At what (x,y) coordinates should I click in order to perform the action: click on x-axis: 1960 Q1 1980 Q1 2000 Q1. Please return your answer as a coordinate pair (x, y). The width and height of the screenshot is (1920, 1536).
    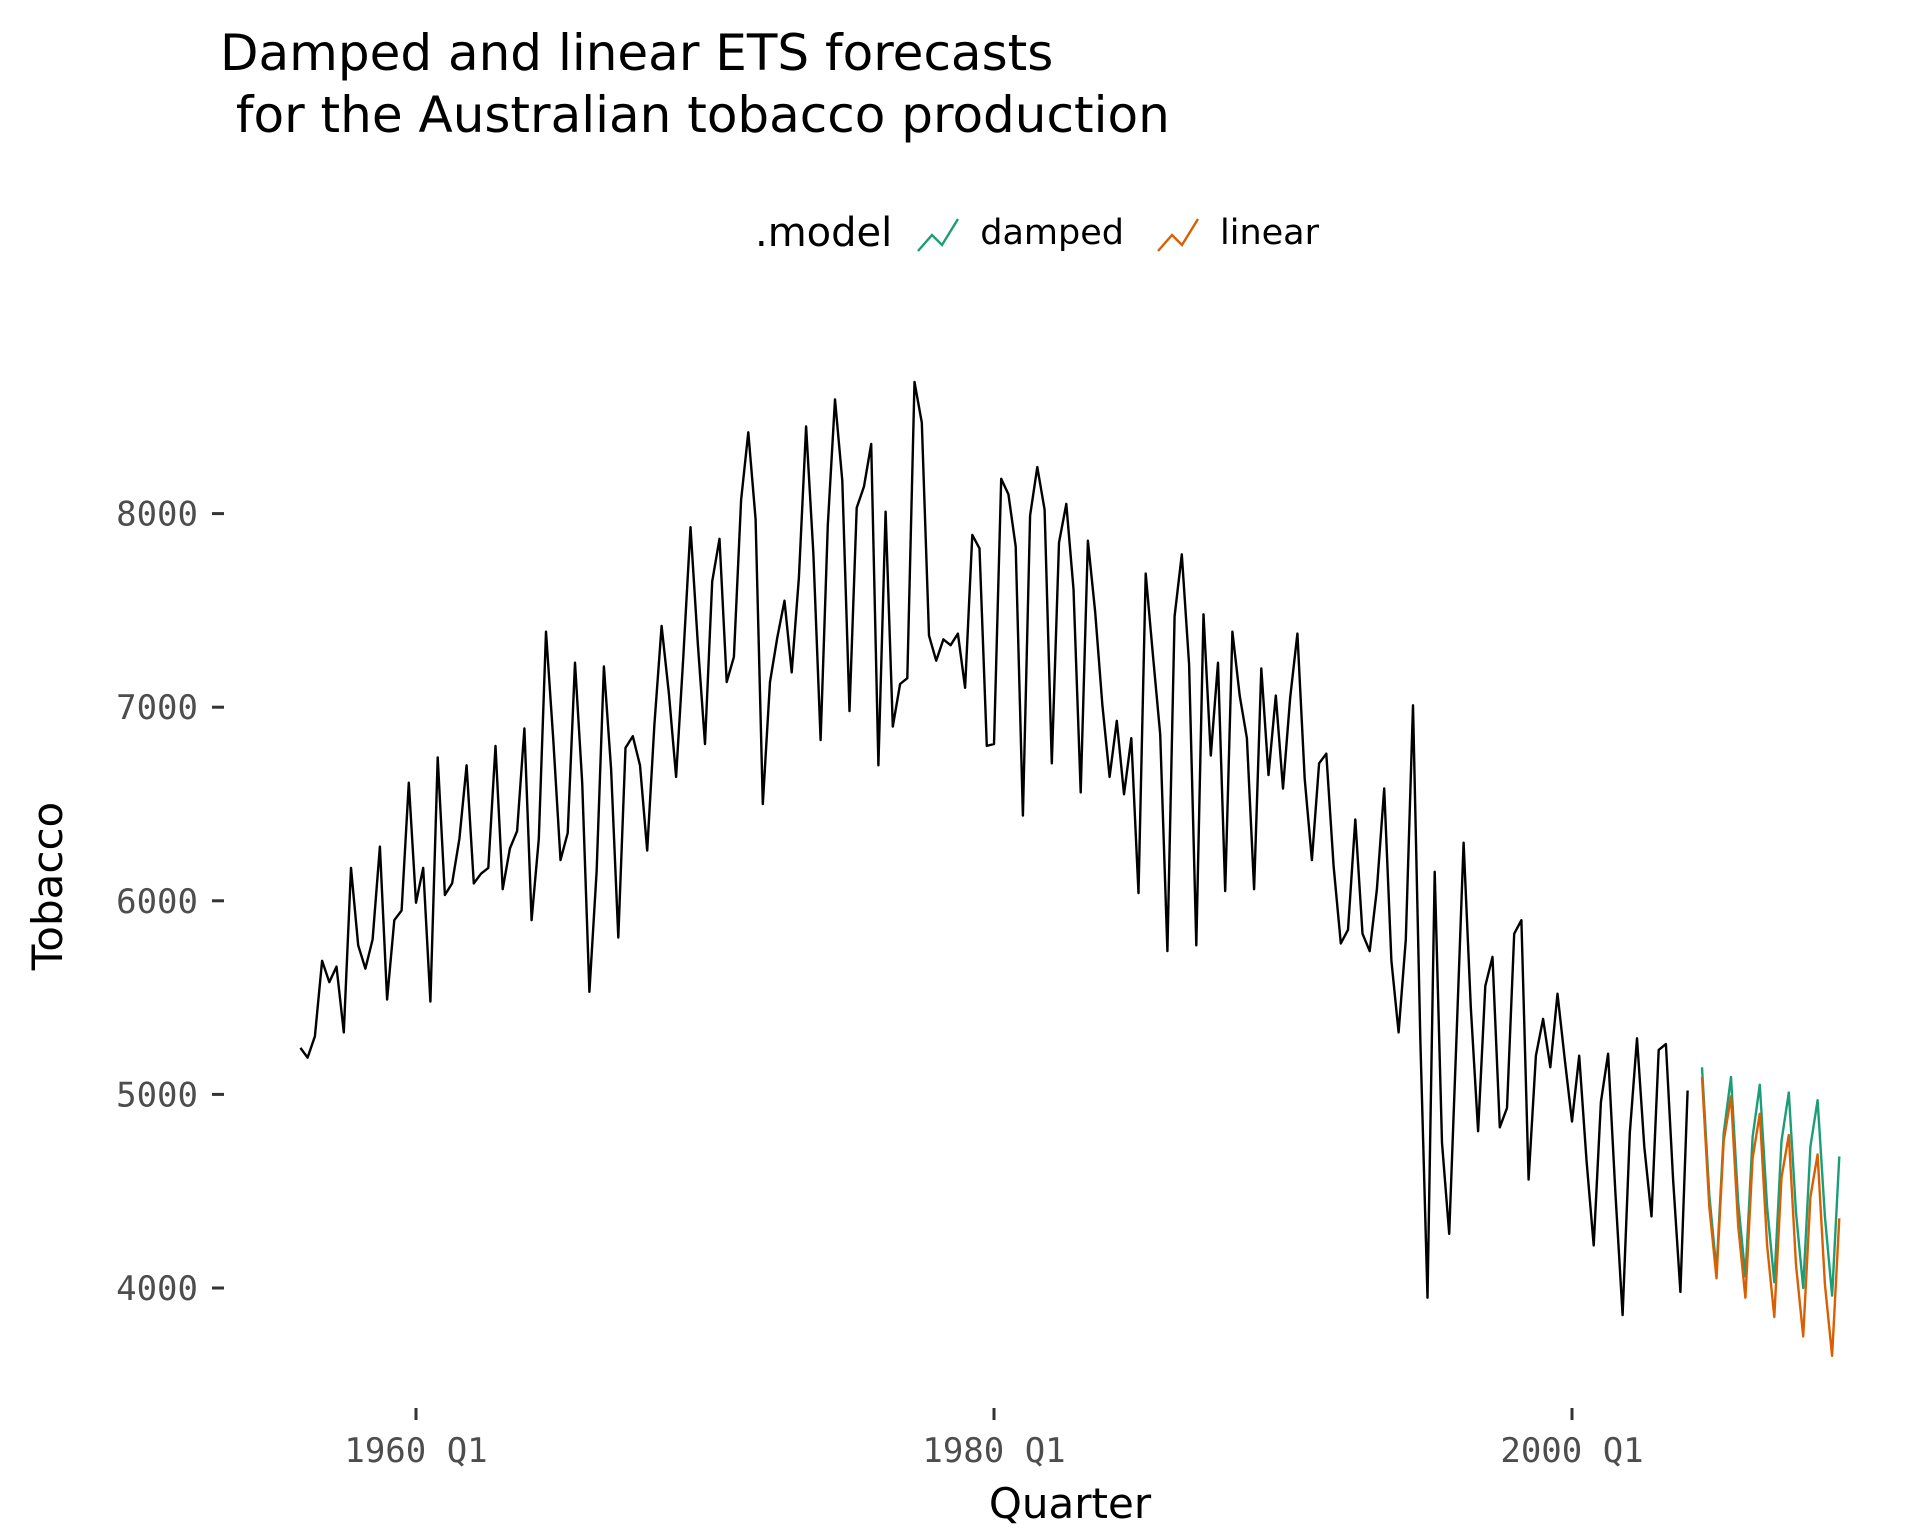
    Looking at the image, I should click on (994, 1439).